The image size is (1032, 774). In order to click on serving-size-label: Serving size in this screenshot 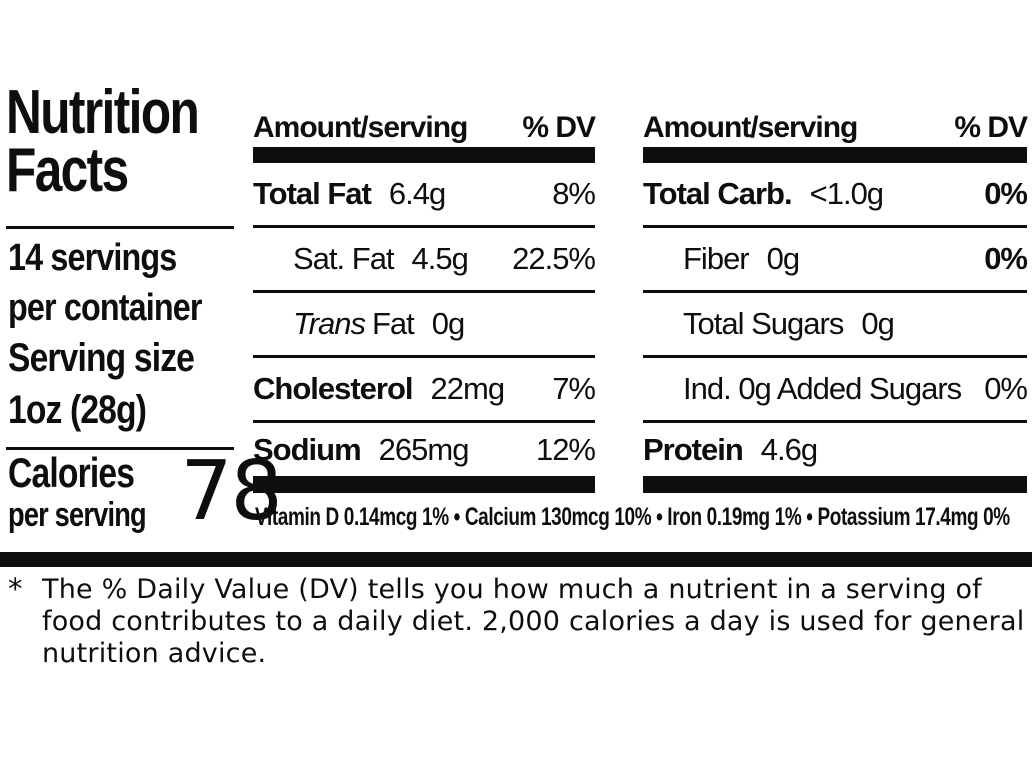, I will do `click(101, 358)`.